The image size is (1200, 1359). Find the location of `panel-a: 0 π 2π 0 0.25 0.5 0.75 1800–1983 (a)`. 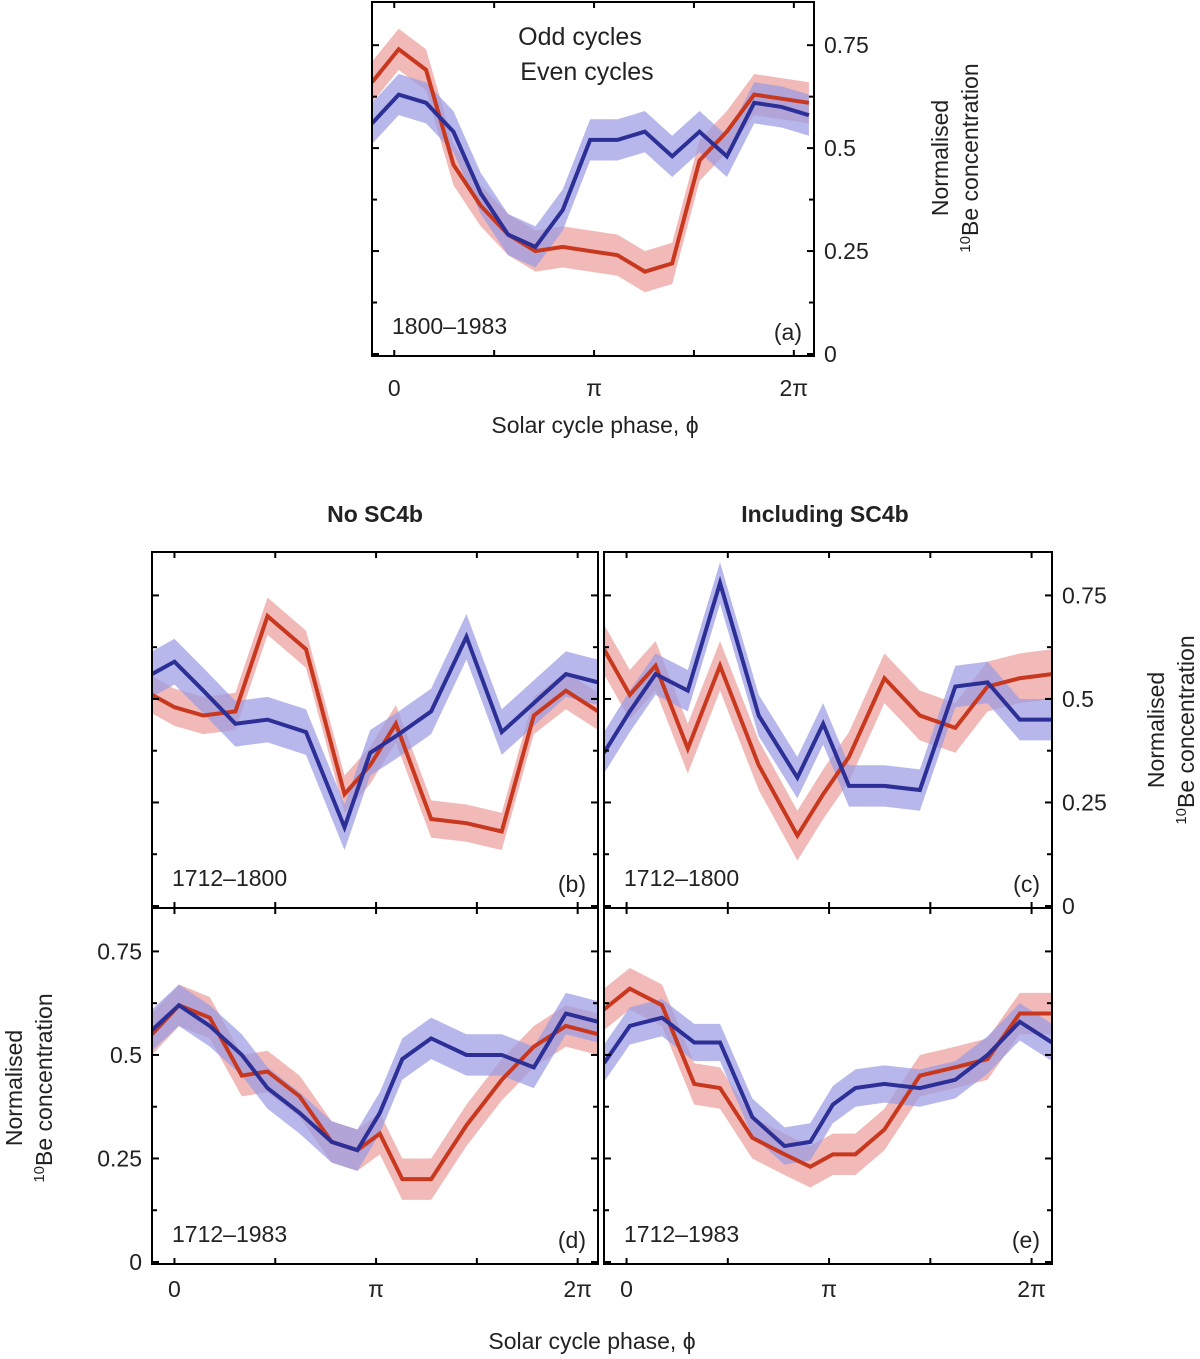

panel-a: 0 π 2π 0 0.25 0.5 0.75 1800–1983 (a) is located at coordinates (620, 201).